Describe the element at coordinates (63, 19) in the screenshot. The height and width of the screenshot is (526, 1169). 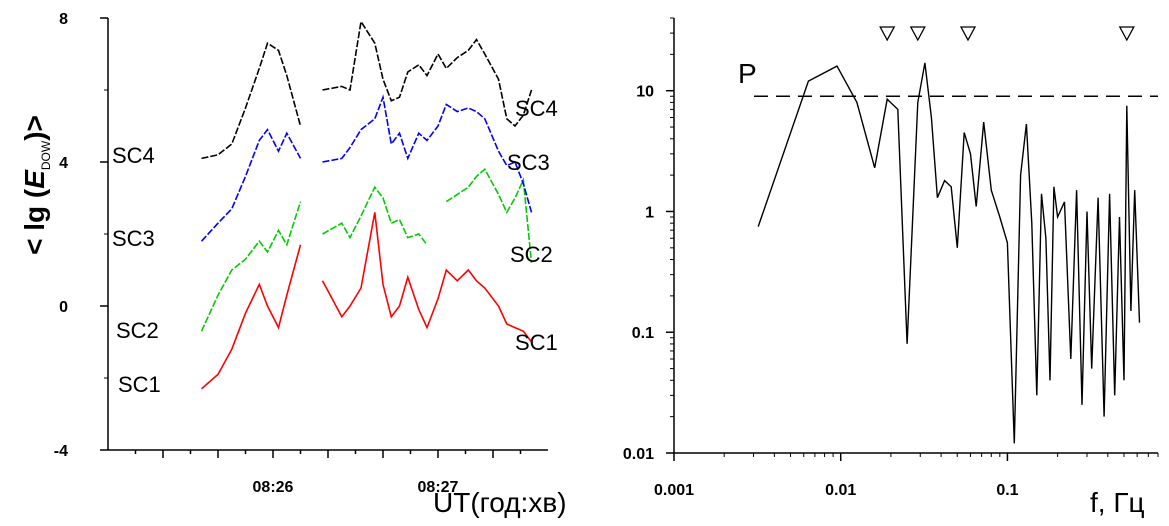
I see `left-y-tick-label: 8` at that location.